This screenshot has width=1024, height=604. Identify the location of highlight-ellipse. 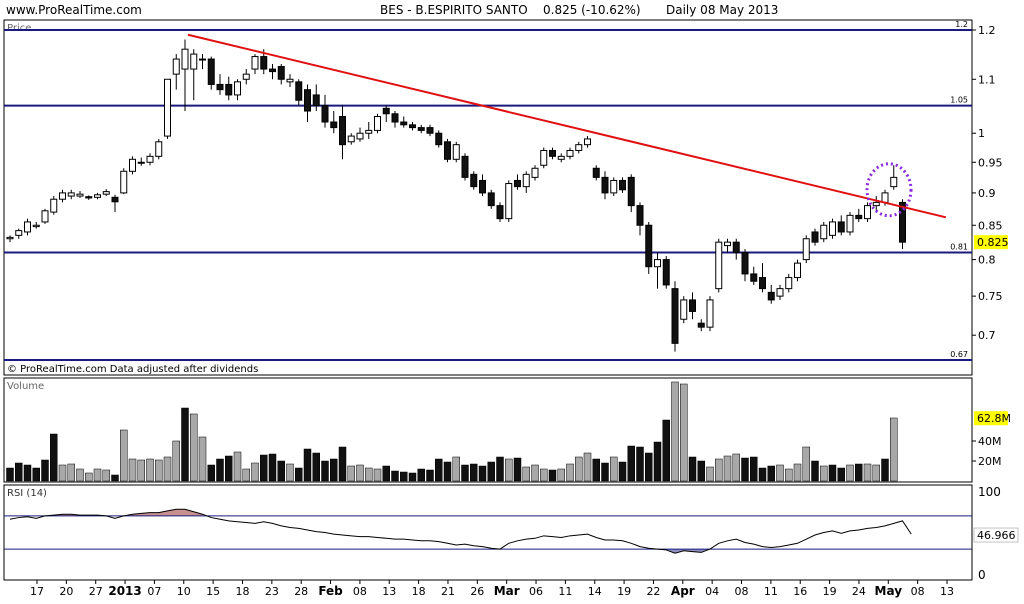
(889, 190).